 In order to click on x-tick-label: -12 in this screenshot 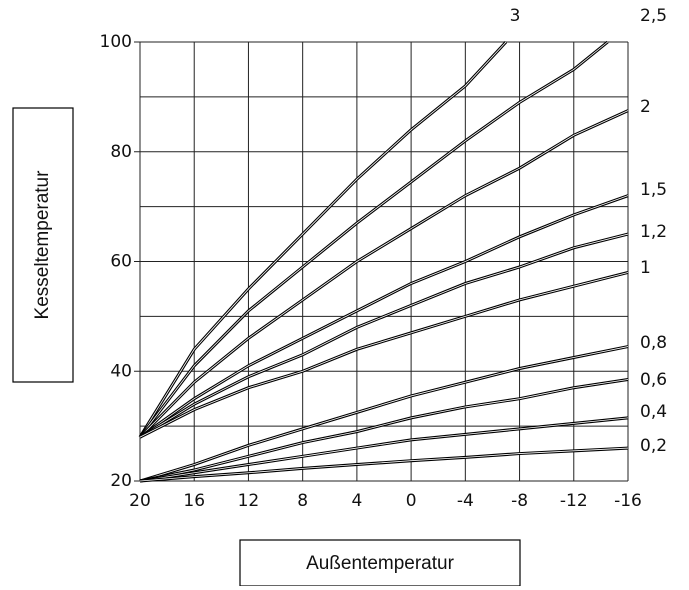, I will do `click(574, 501)`.